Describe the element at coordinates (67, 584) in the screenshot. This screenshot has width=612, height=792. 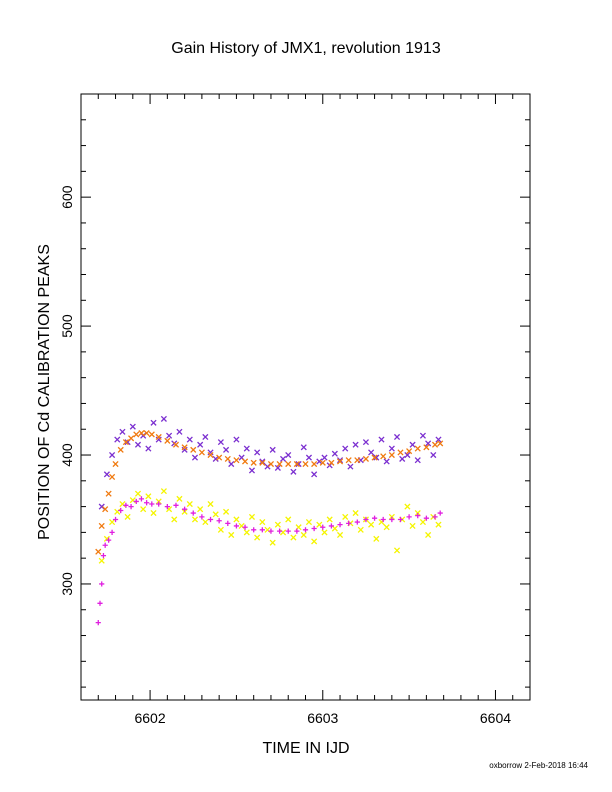
I see `y-tick-label: 300` at that location.